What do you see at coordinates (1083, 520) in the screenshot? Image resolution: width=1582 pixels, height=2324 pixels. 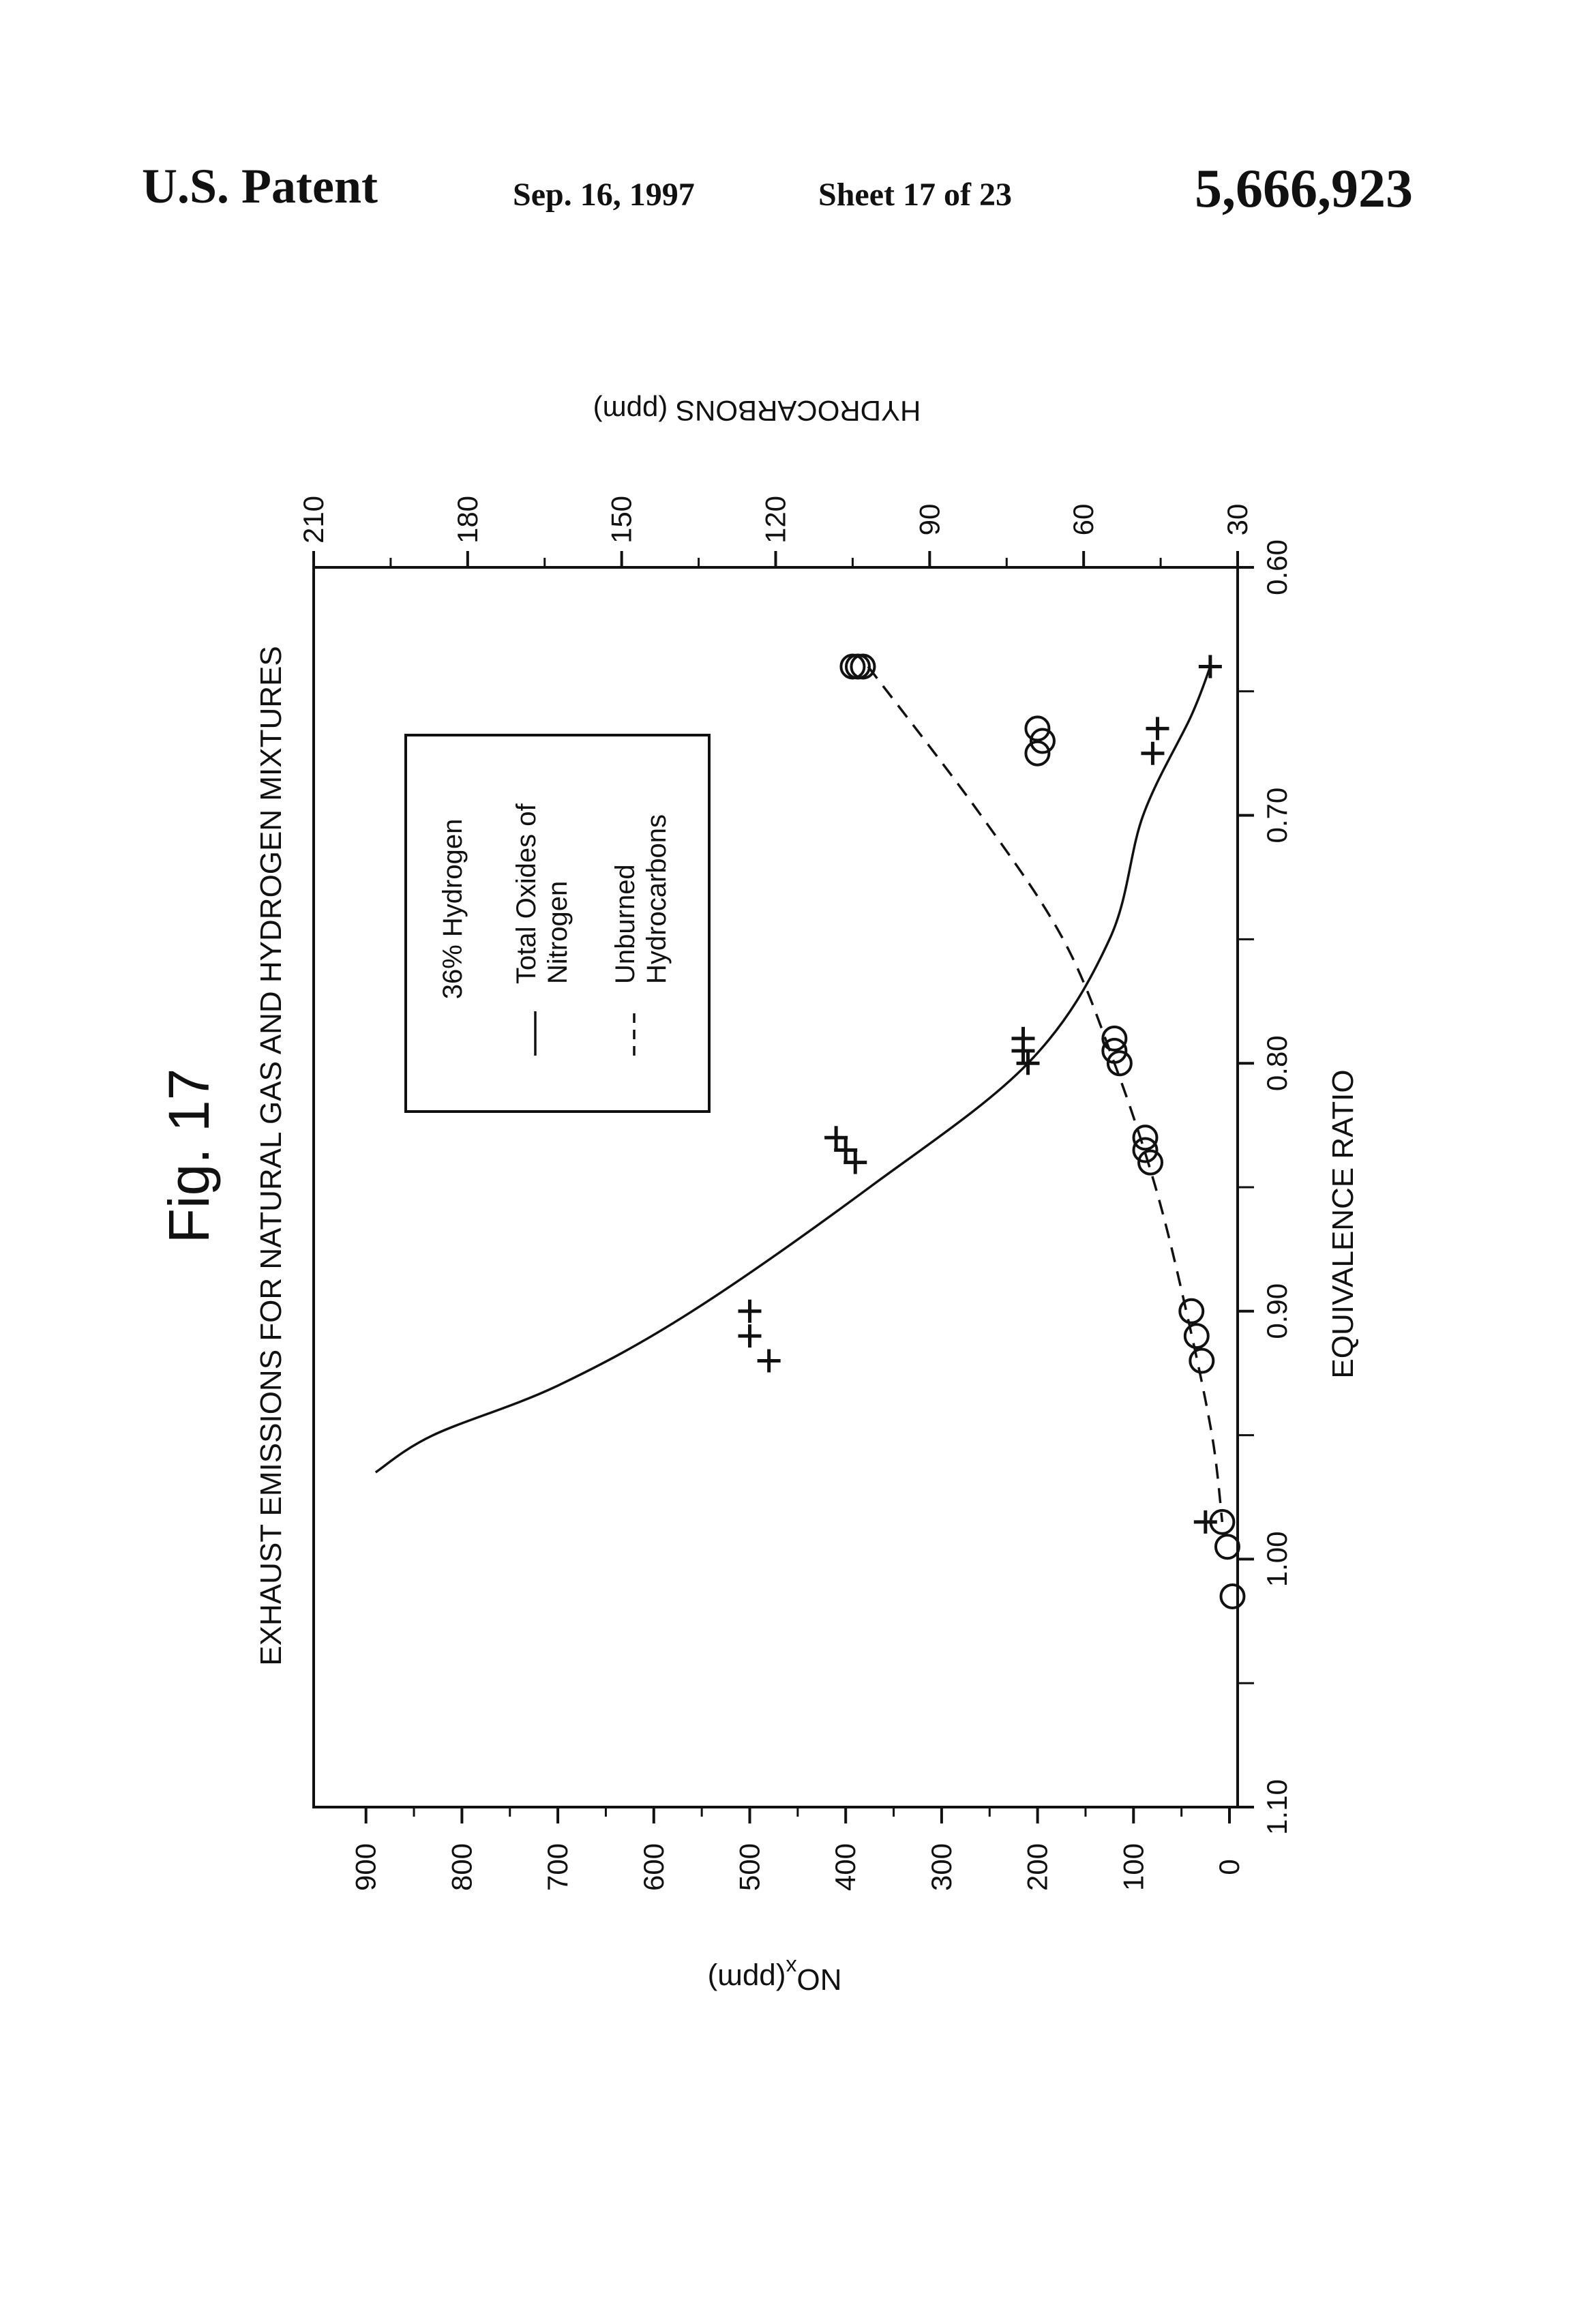 I see `hc-tick-label-60: 60` at bounding box center [1083, 520].